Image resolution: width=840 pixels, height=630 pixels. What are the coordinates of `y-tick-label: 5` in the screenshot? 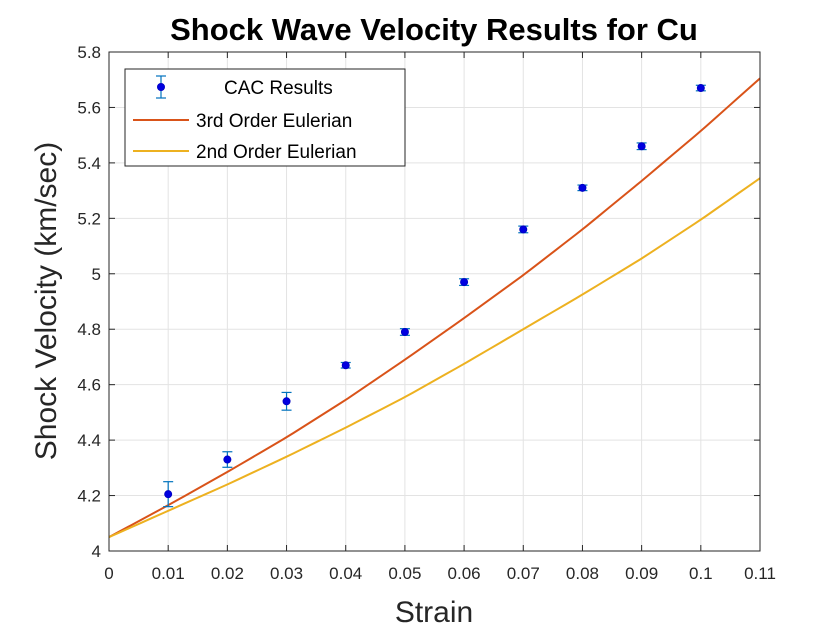 It's located at (96, 274).